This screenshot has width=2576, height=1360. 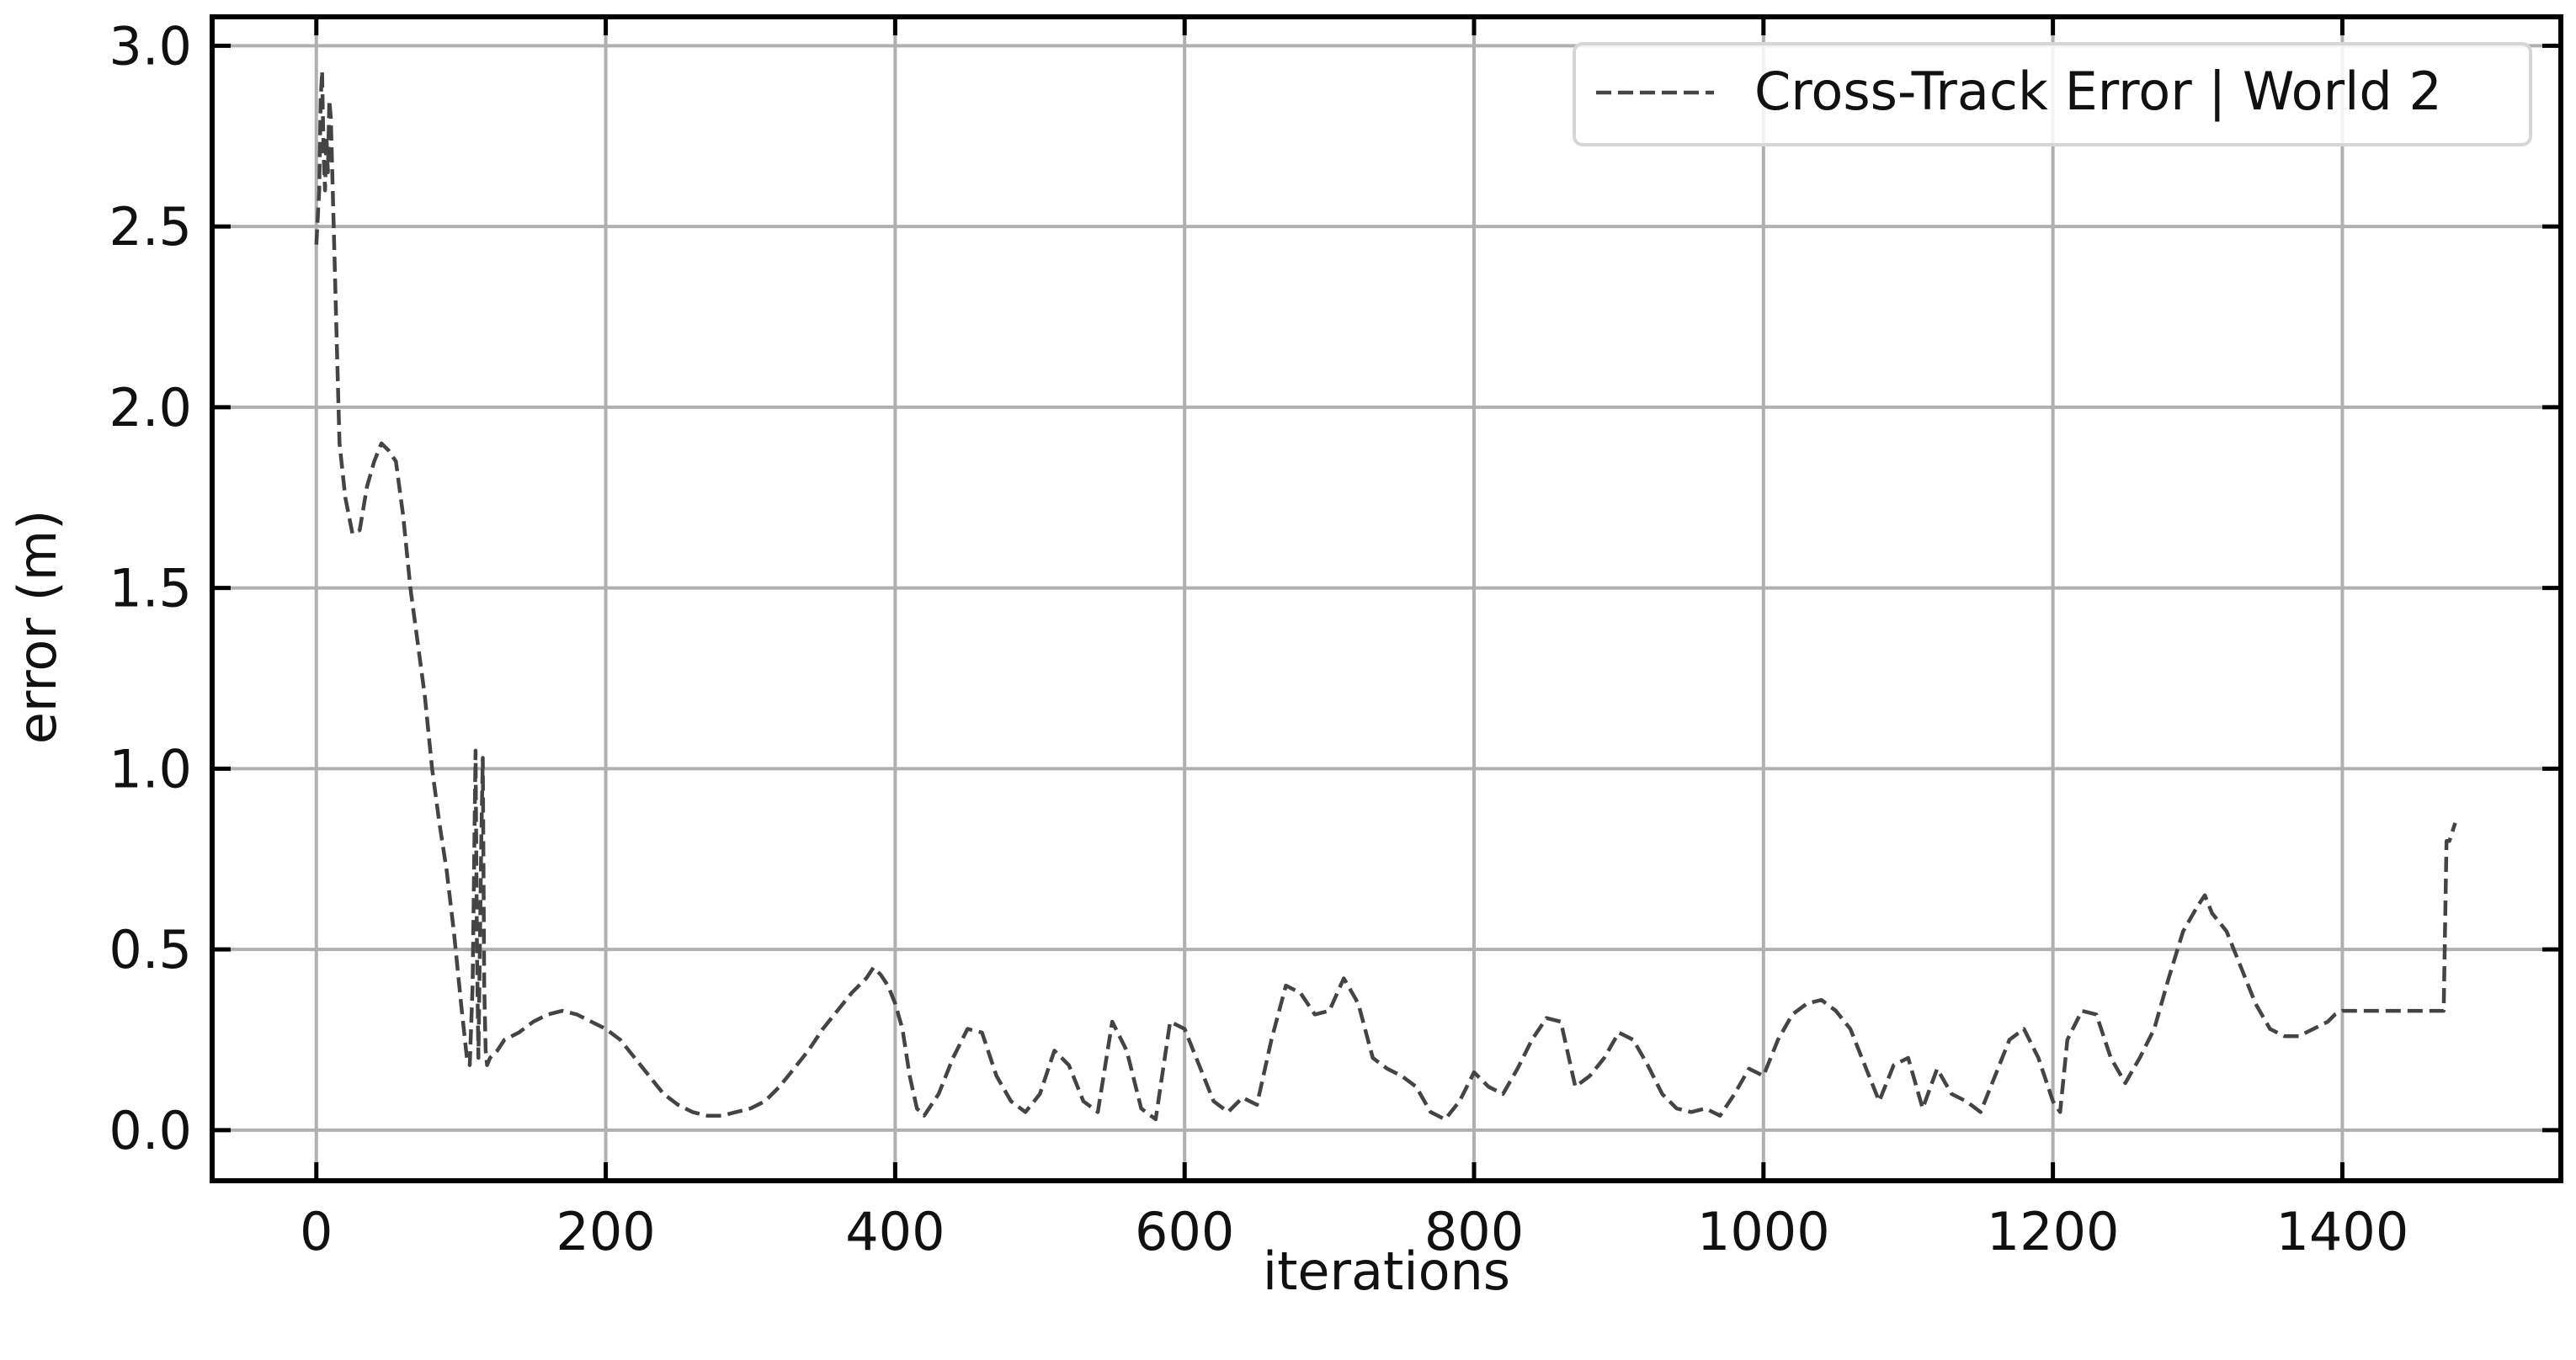 I want to click on legend-box, so click(x=2052, y=94).